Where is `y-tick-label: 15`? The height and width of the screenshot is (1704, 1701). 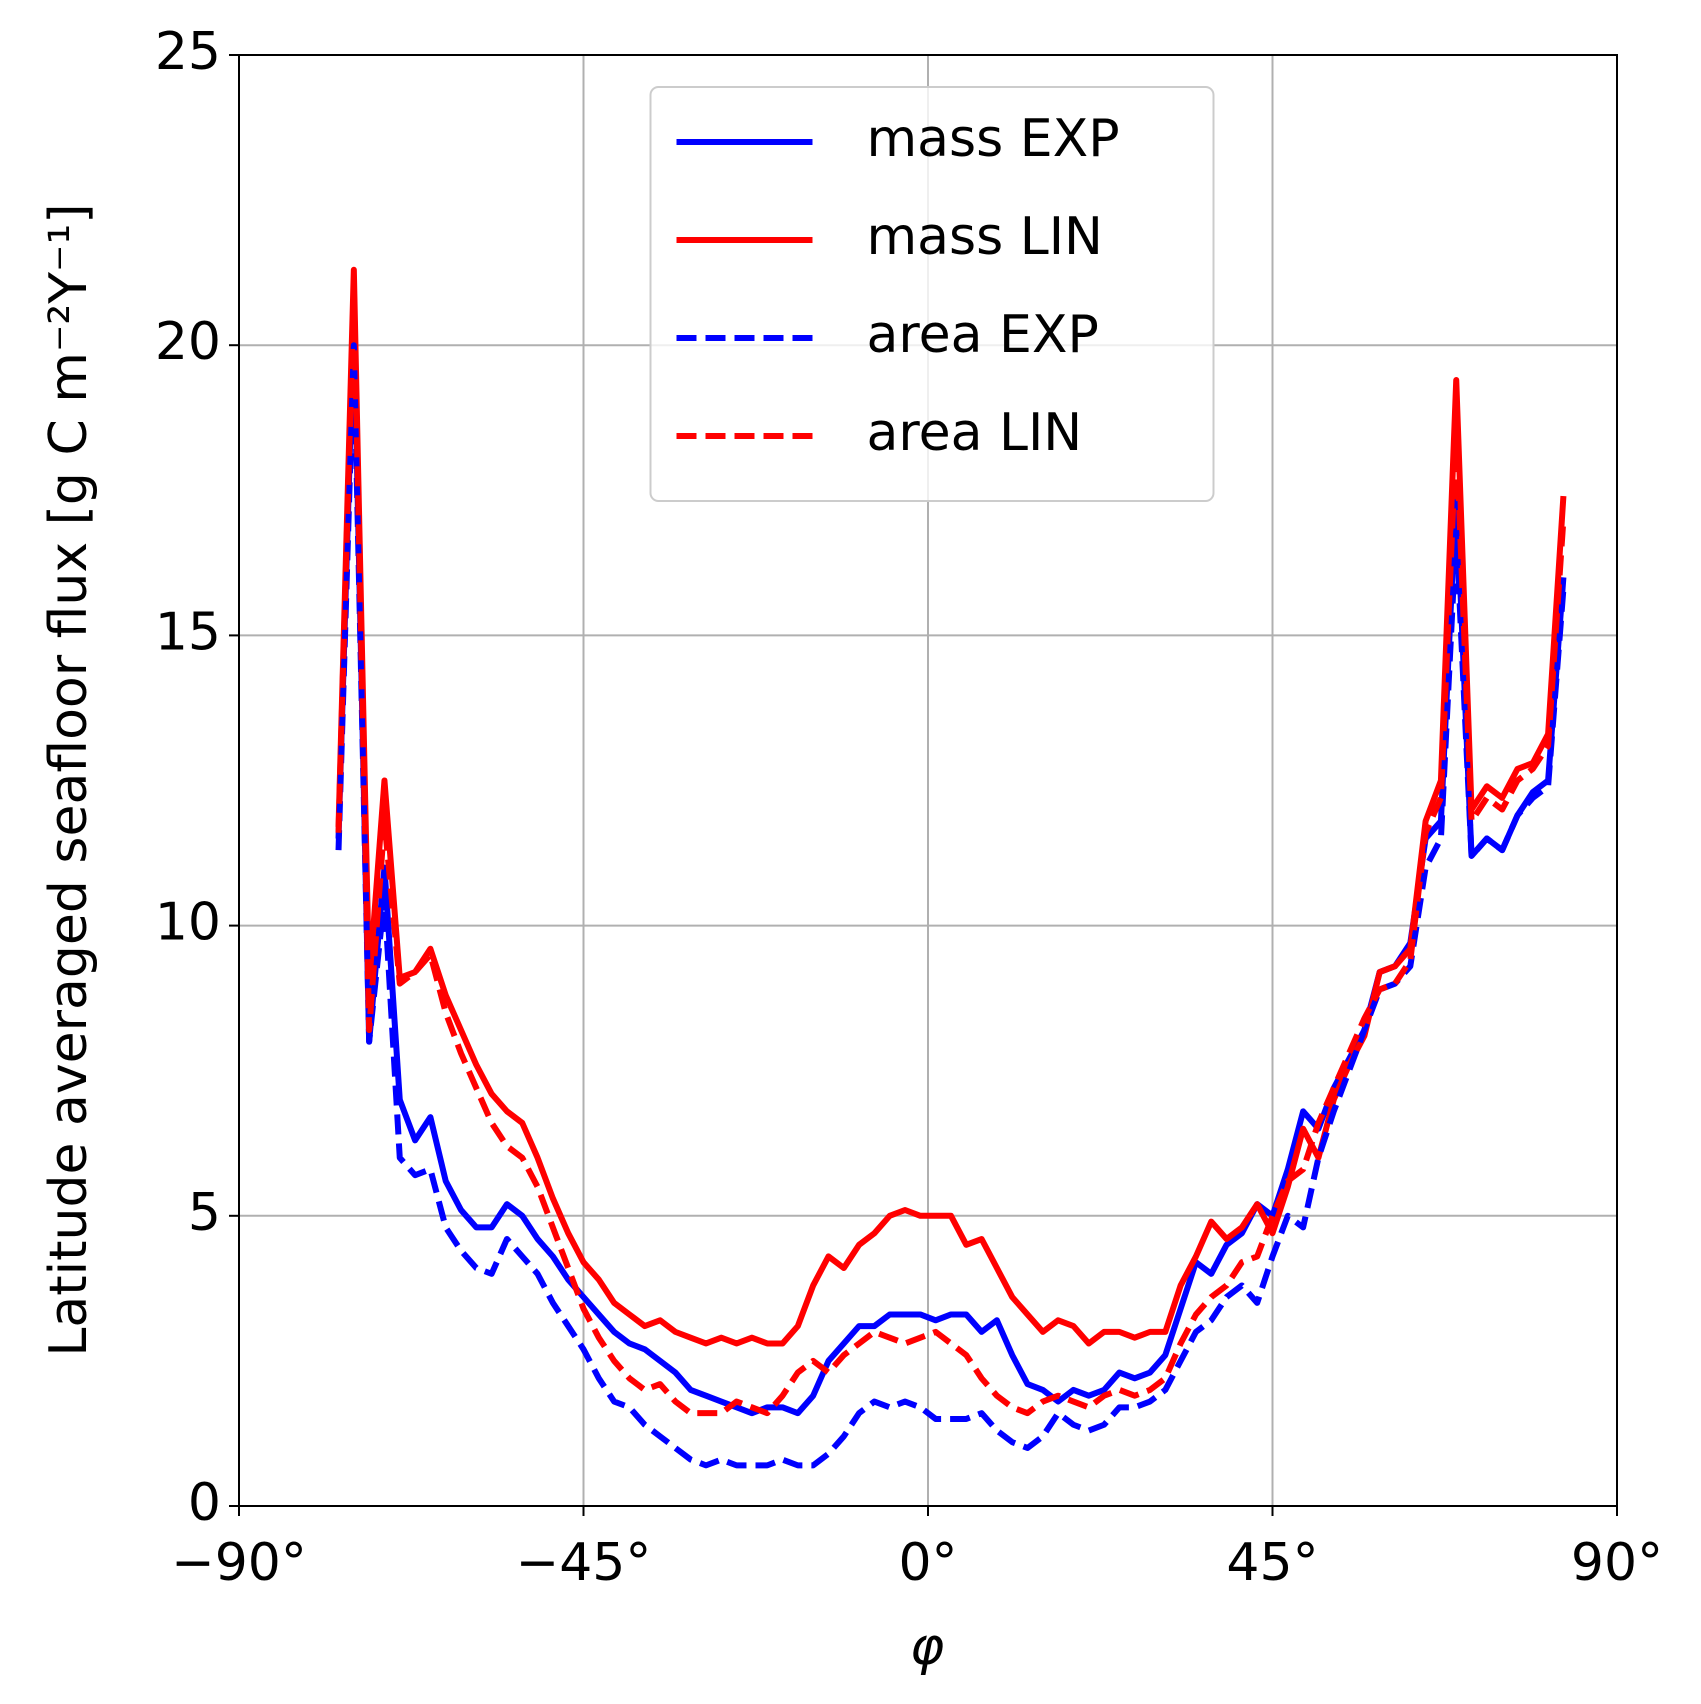 y-tick-label: 15 is located at coordinates (188, 632).